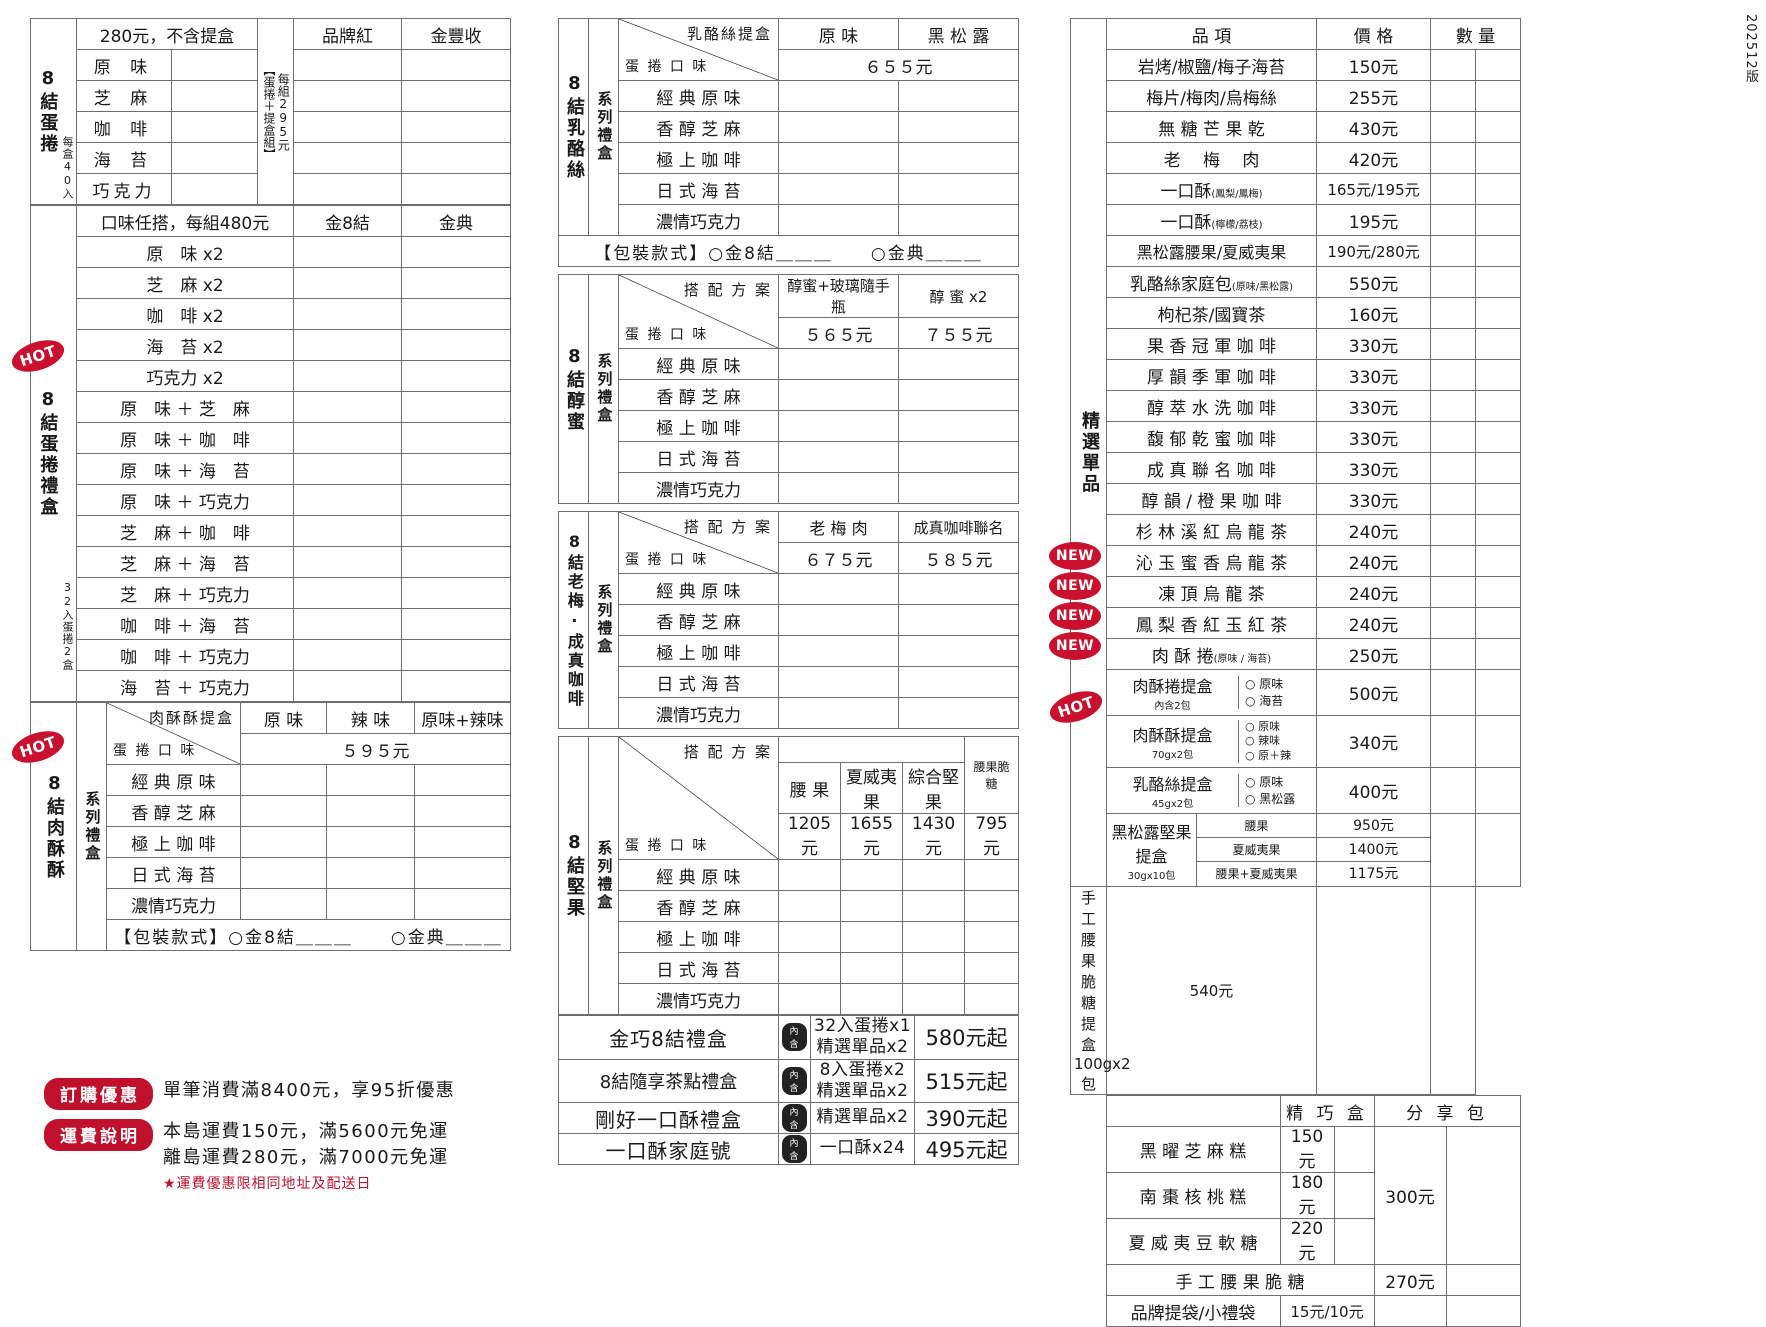 Image resolution: width=1766 pixels, height=1327 pixels. What do you see at coordinates (1264, 700) in the screenshot?
I see `option-choice: ○ 海苔` at bounding box center [1264, 700].